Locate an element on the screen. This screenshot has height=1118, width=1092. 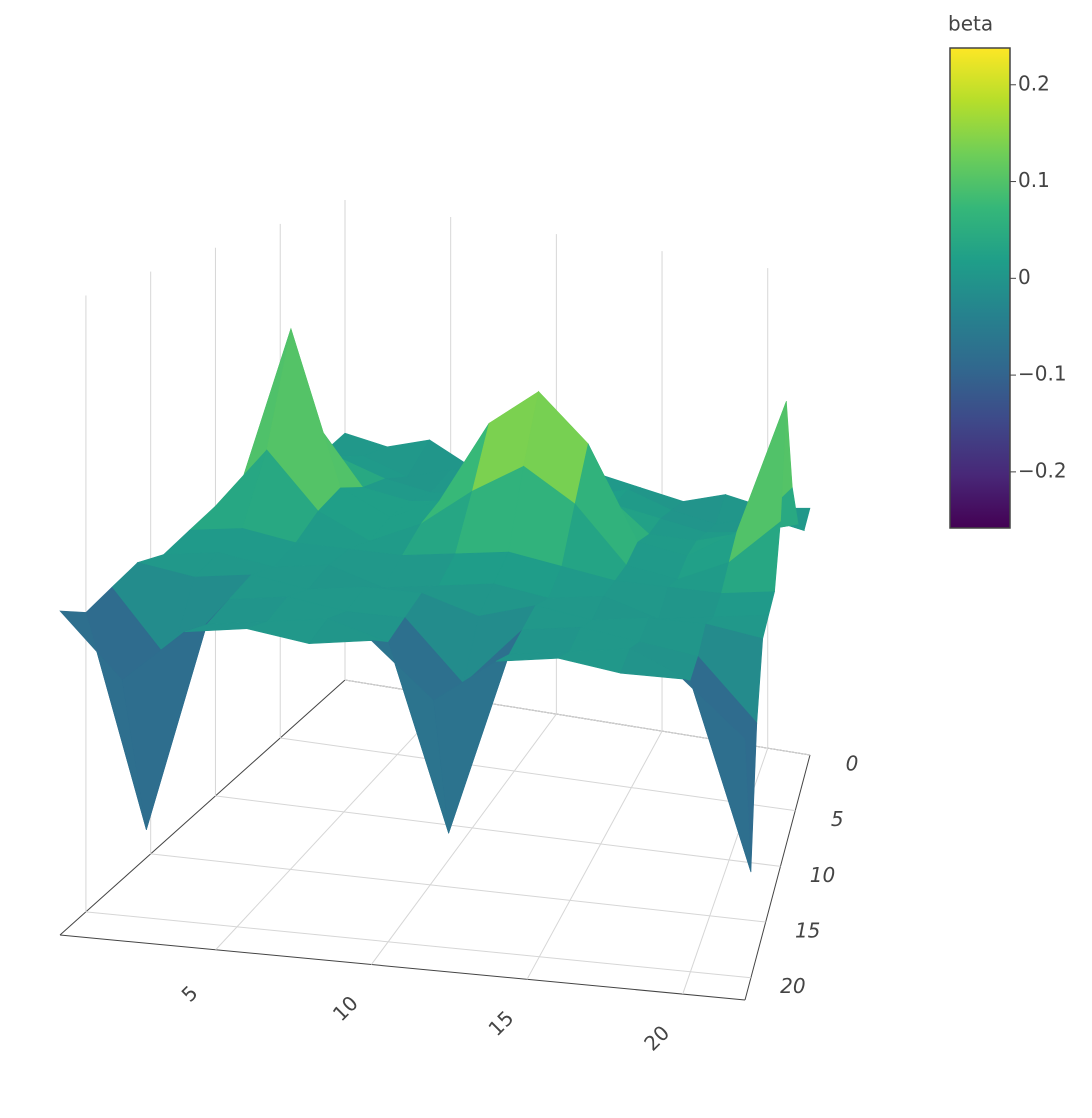
y-tick-label: 0 is located at coordinates (852, 764).